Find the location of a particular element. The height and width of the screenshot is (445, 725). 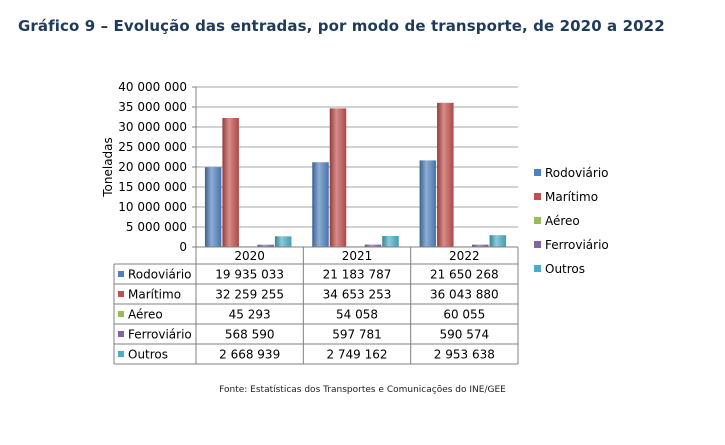

bar-Ferroviário-2021 is located at coordinates (373, 245).